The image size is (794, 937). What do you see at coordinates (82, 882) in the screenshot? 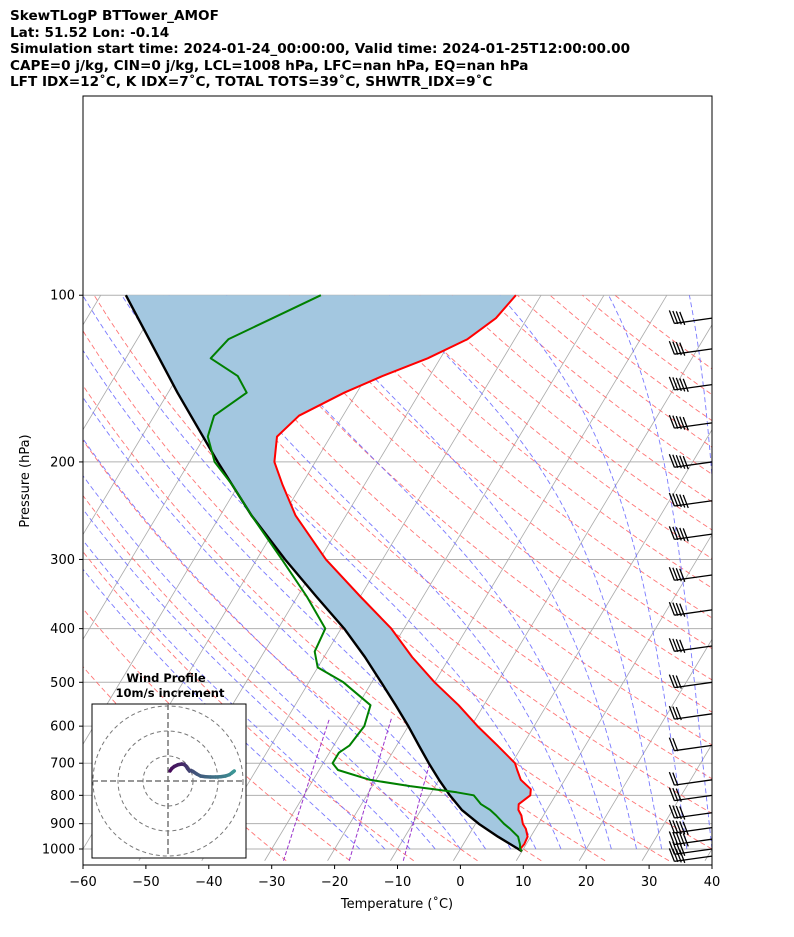
I see `x-tick-label: −60` at bounding box center [82, 882].